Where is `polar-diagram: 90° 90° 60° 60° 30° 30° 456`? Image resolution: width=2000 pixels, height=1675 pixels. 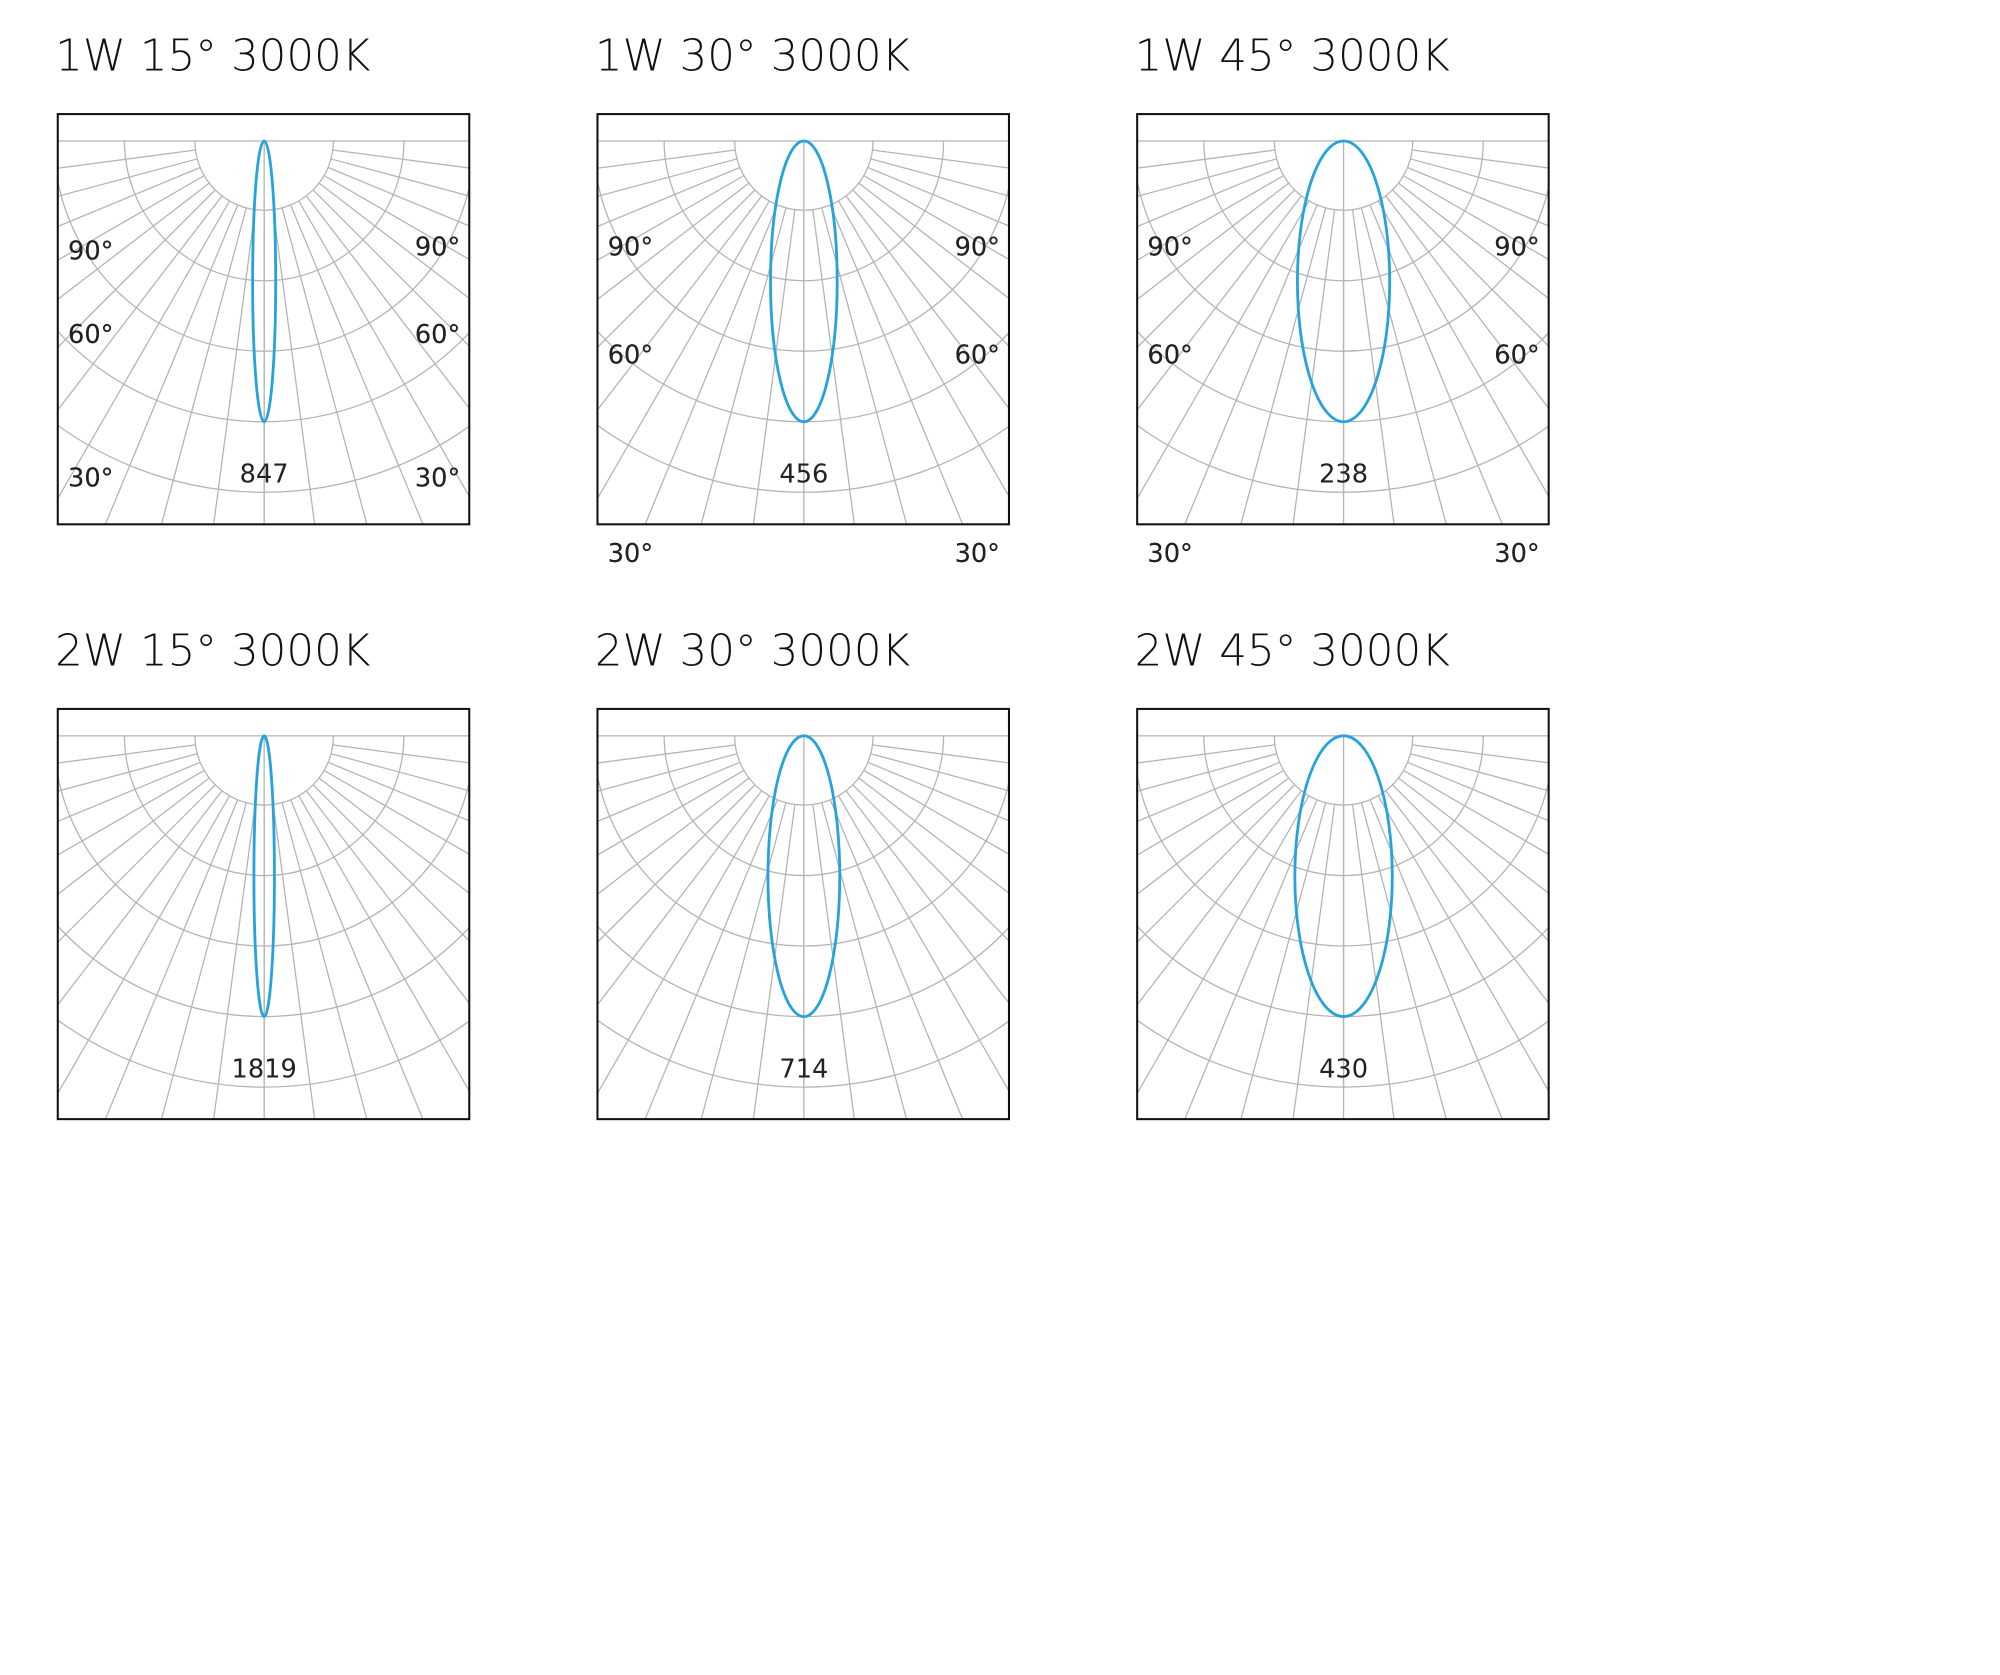 polar-diagram: 90° 90° 60° 60° 30° 30° 456 is located at coordinates (803, 341).